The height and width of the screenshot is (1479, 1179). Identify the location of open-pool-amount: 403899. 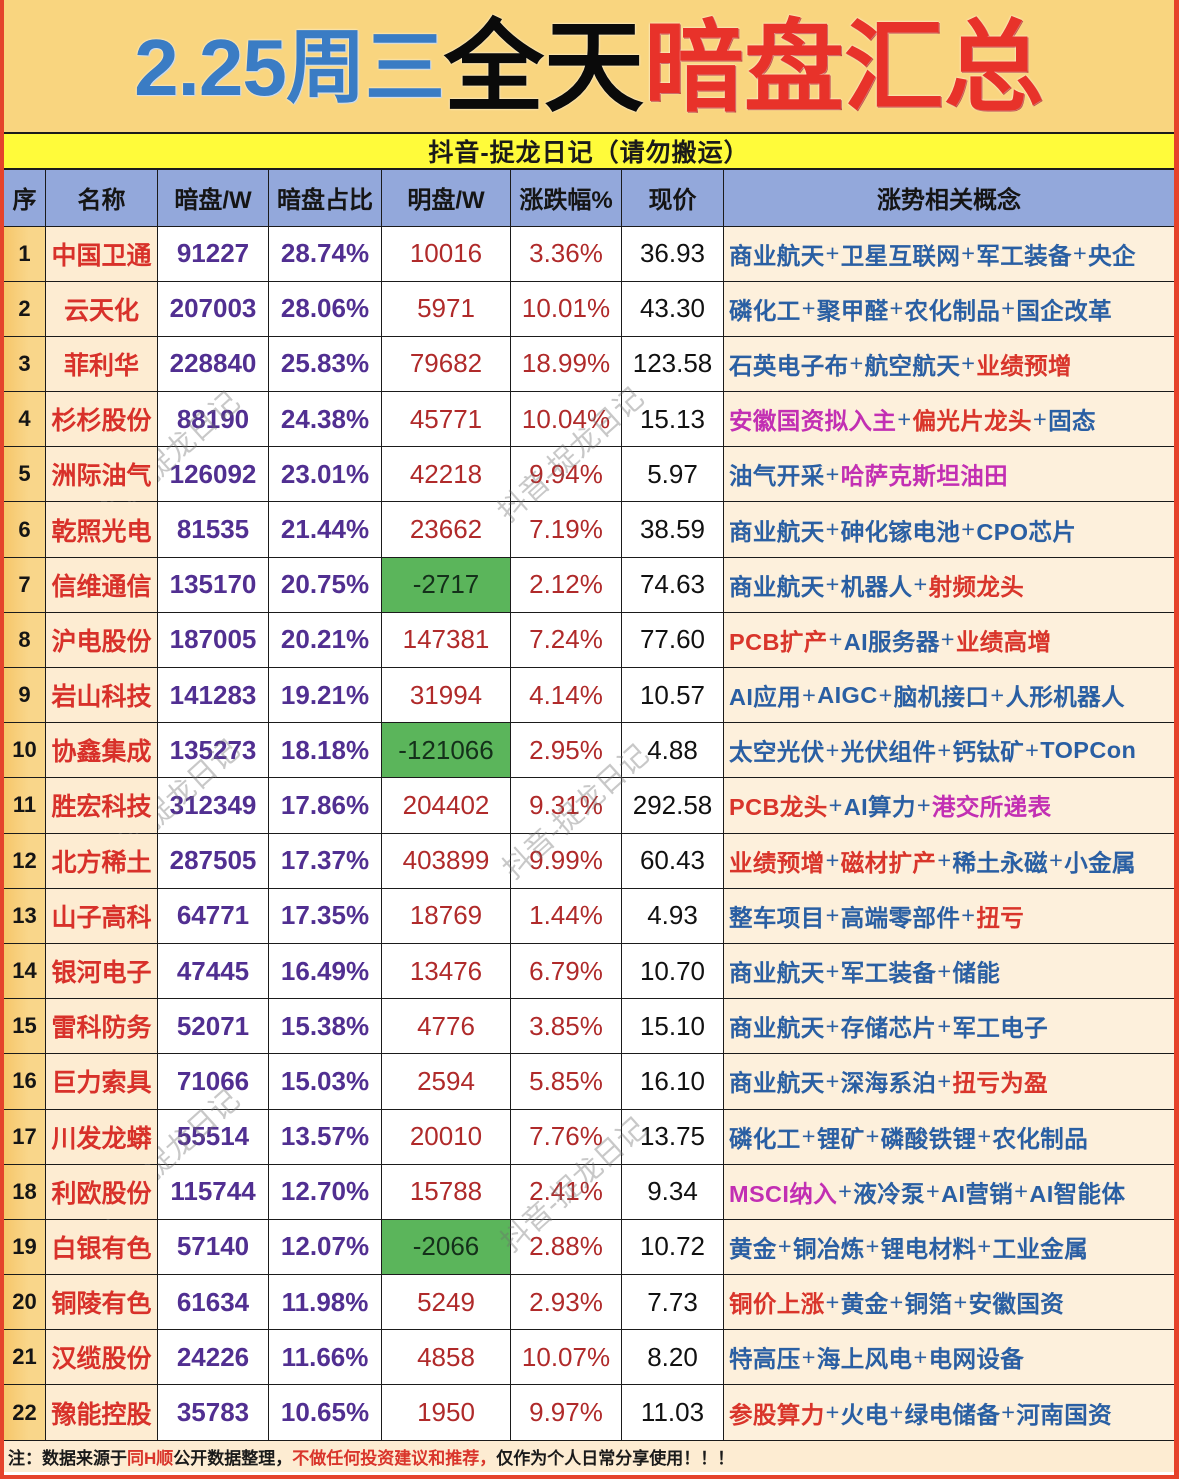
(446, 860).